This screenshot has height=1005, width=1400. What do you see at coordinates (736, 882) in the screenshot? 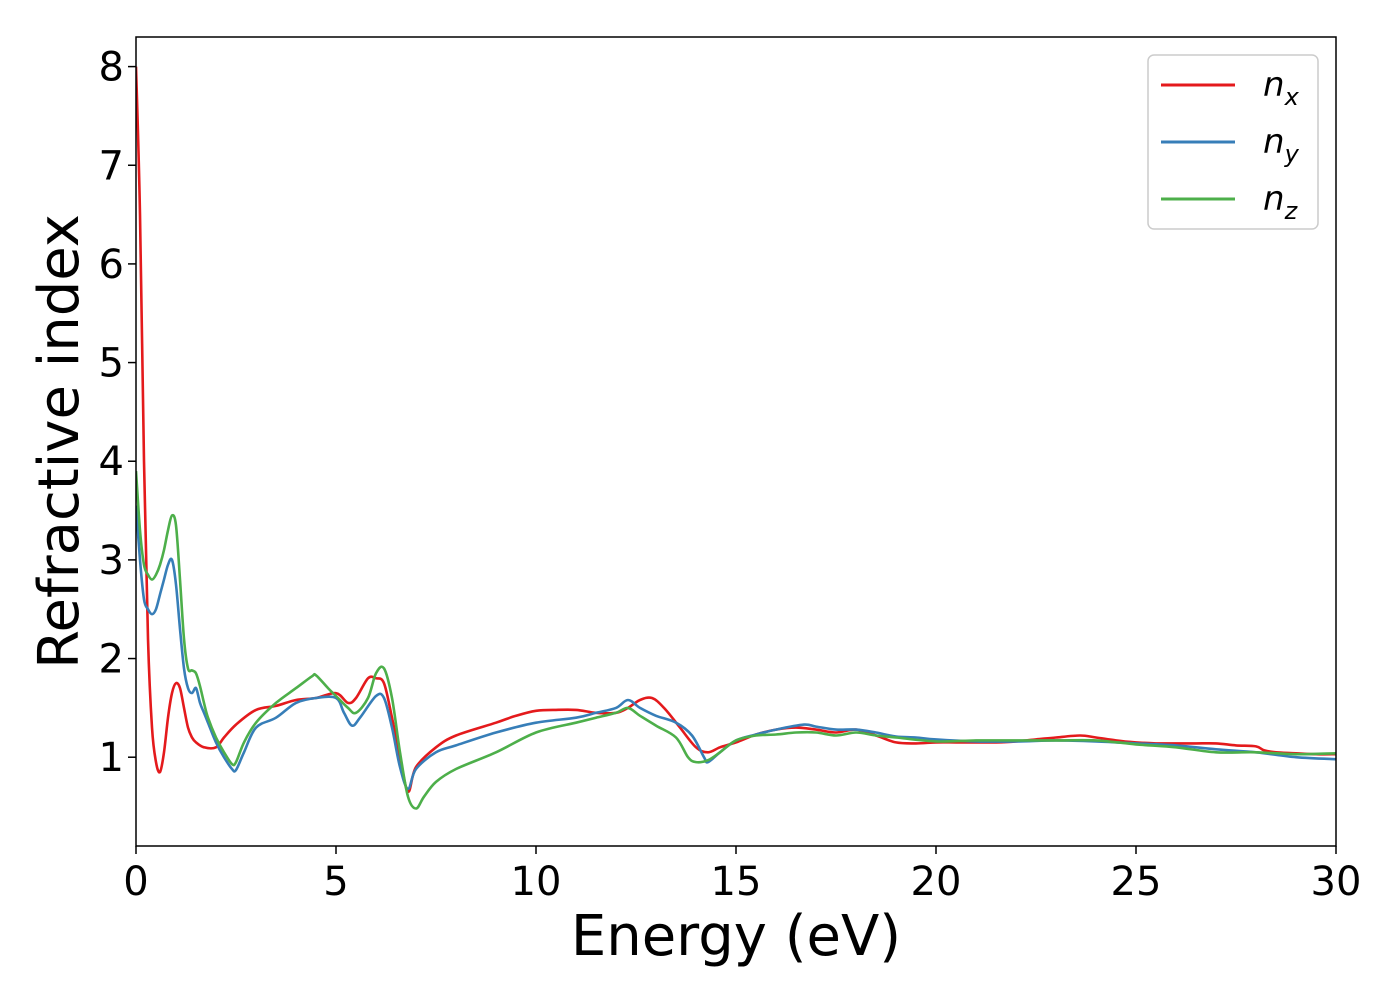
I see `x-tick-label: 15` at bounding box center [736, 882].